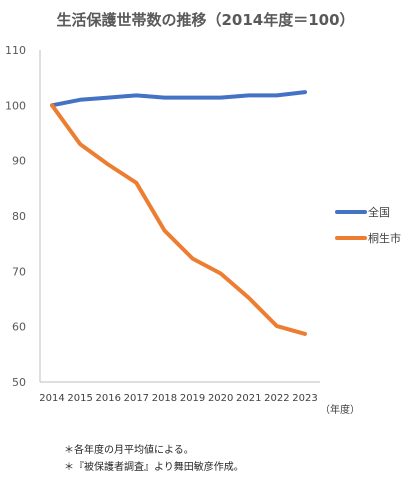 The image size is (411, 477). I want to click on x-tick-label: 2014, so click(51, 398).